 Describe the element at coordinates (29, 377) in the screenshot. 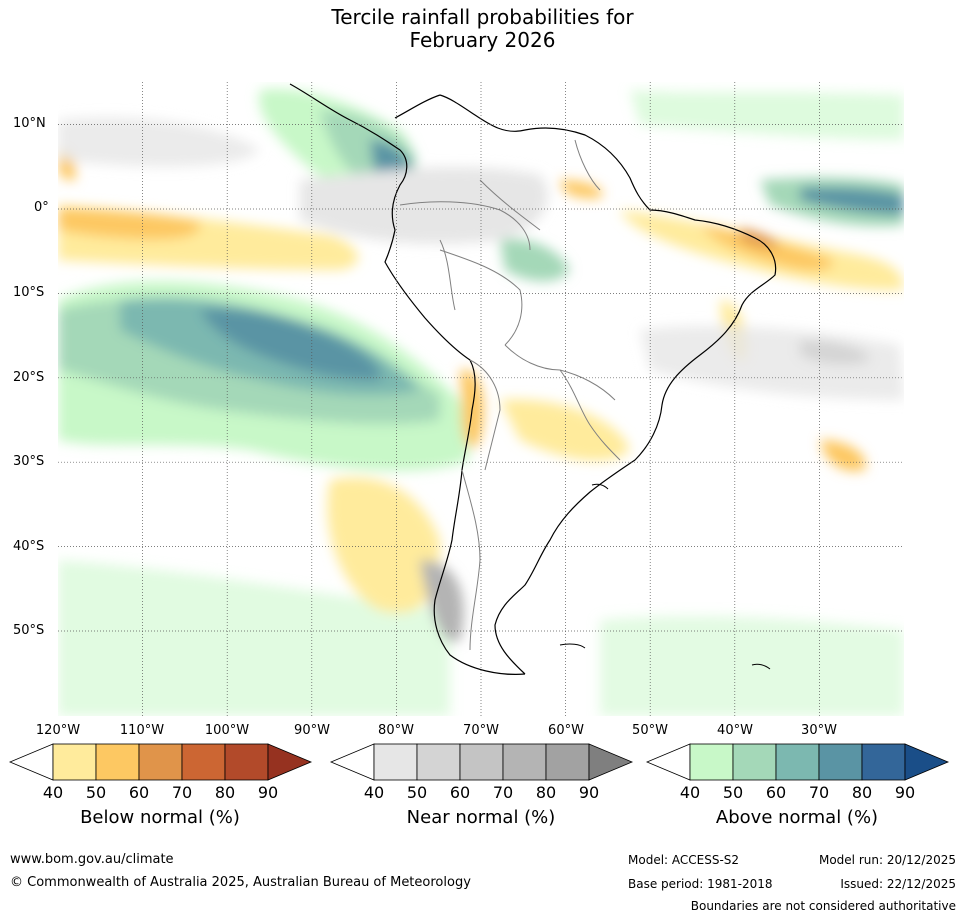

I see `lat-label-20s: 20°S` at that location.